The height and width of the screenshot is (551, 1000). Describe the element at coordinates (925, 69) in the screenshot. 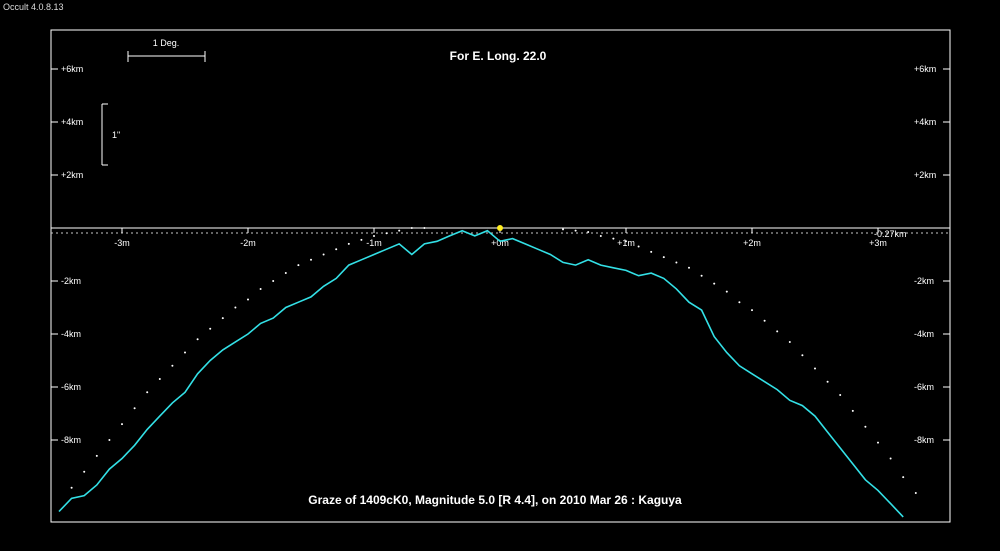

I see `y-tick-label-right: +6km` at that location.